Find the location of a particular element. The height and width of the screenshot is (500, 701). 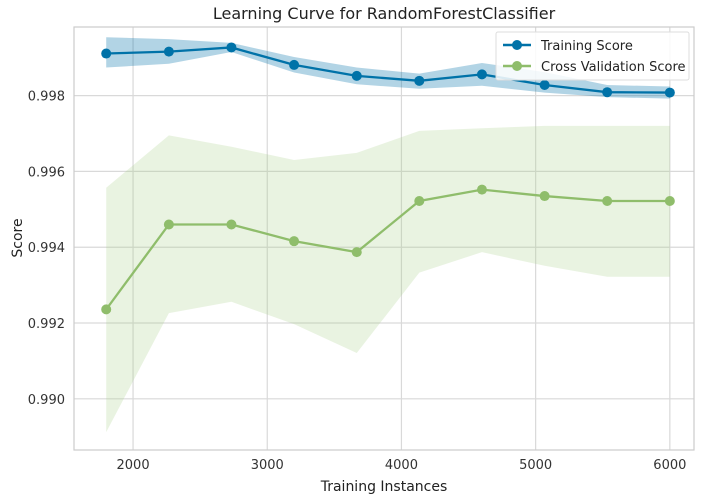

legend-label-cross-validation: Cross Validation Score is located at coordinates (613, 67).